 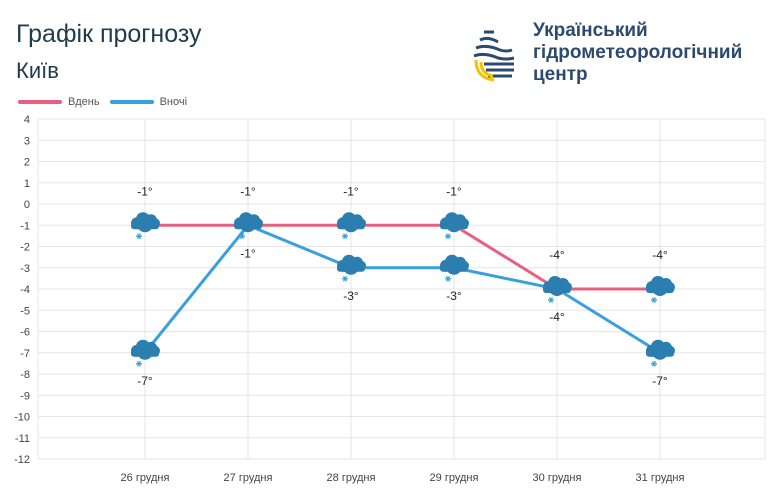 What do you see at coordinates (27, 205) in the screenshot?
I see `y-tick-label: 0` at bounding box center [27, 205].